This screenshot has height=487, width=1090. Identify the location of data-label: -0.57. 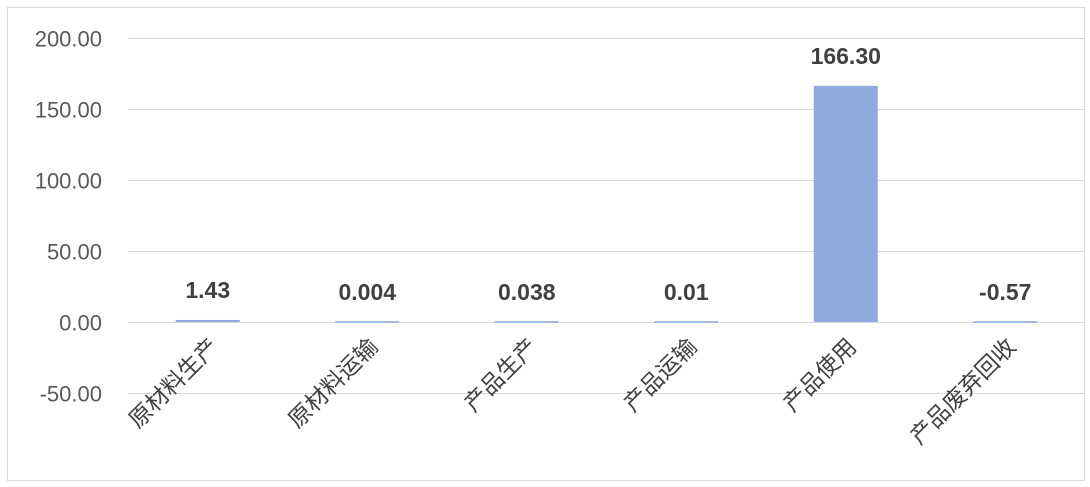
(1005, 292).